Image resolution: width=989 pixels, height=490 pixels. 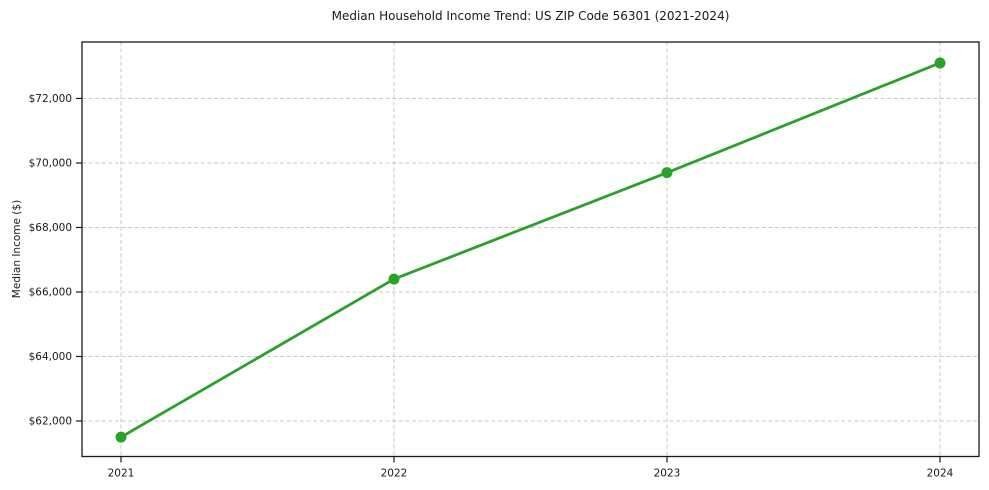 I want to click on y-tick-label: $72,000, so click(x=50, y=99).